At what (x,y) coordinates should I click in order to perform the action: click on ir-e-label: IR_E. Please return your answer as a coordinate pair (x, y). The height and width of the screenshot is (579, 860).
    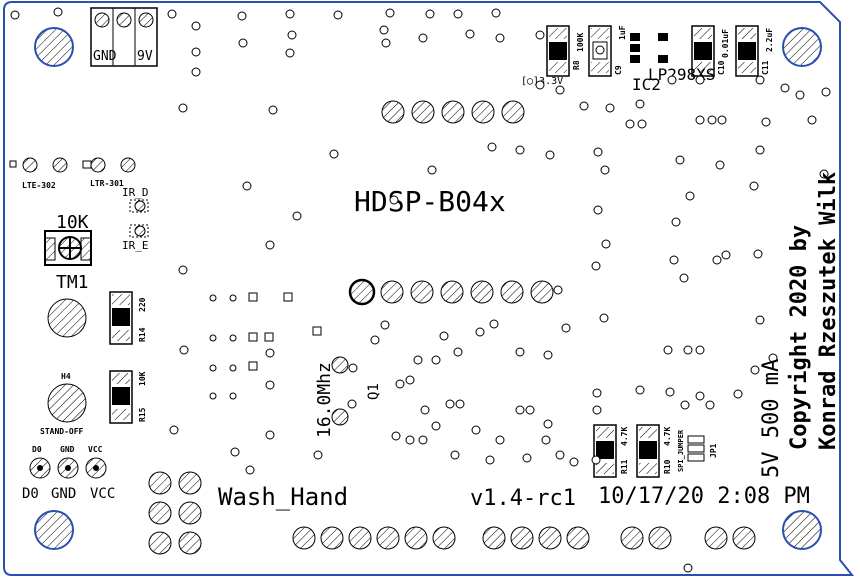
    Looking at the image, I should click on (135, 245).